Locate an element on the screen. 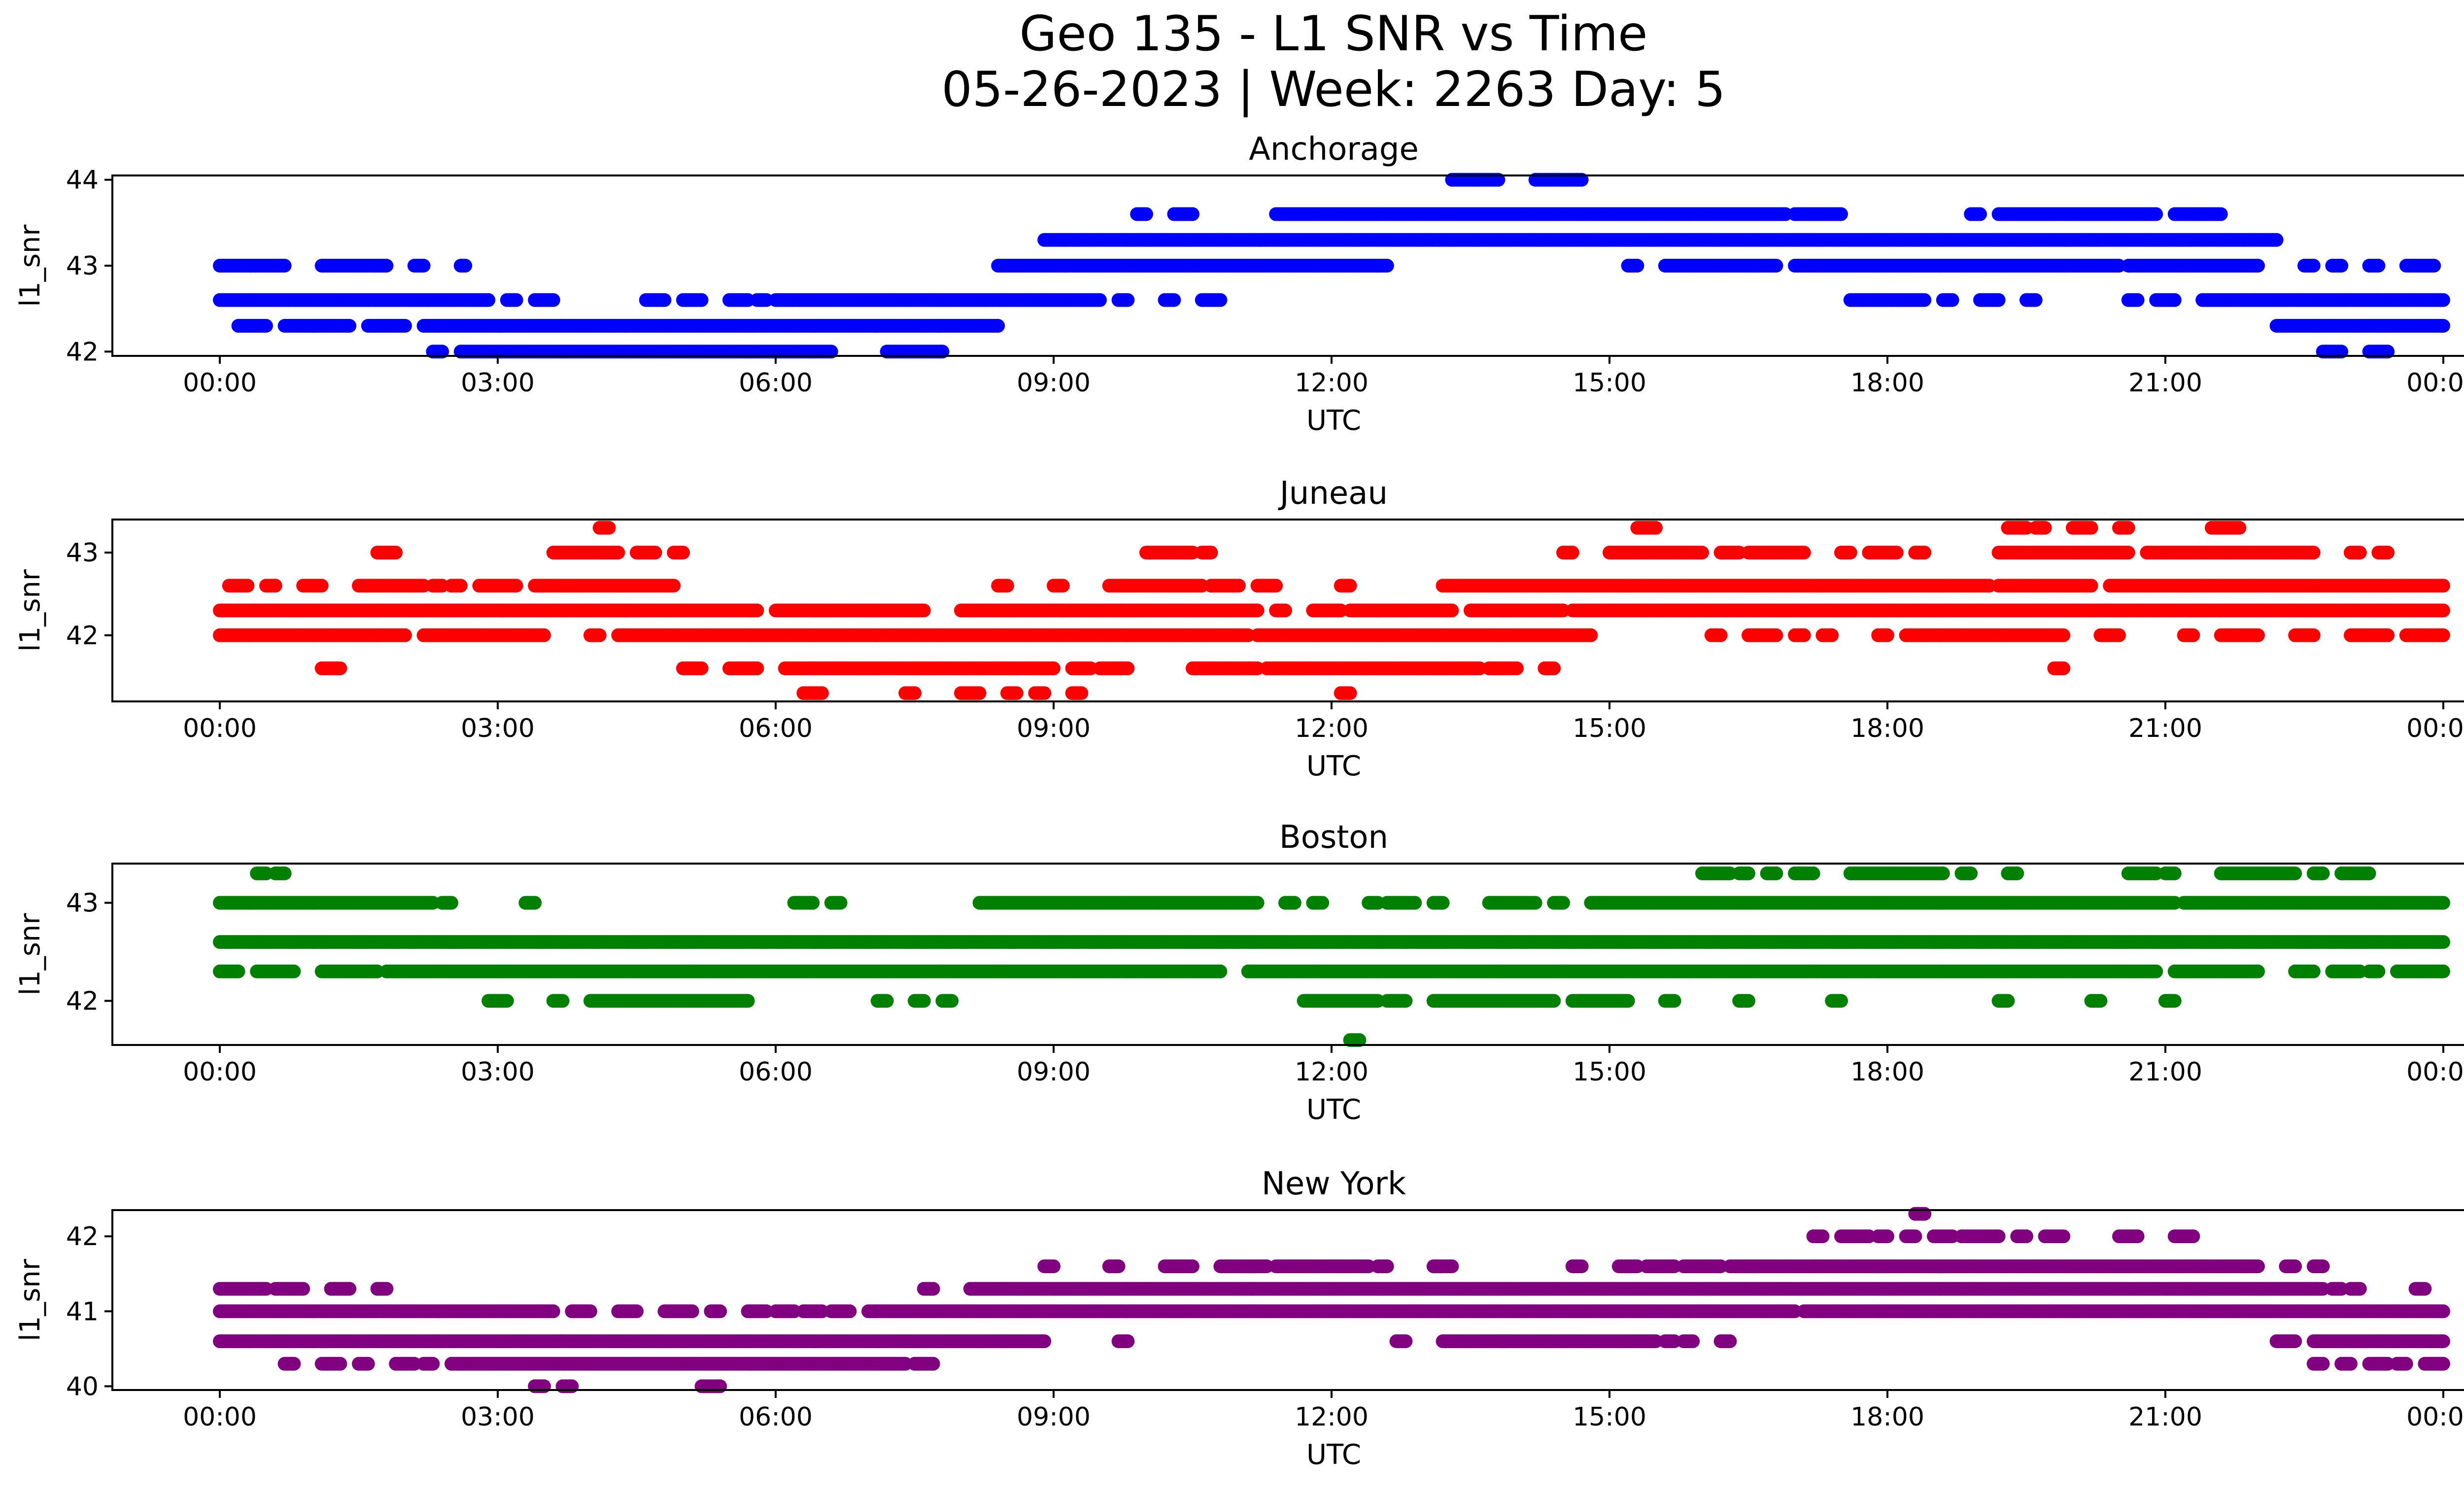 The image size is (2464, 1495). x-tick-label: 18:00 is located at coordinates (1887, 383).